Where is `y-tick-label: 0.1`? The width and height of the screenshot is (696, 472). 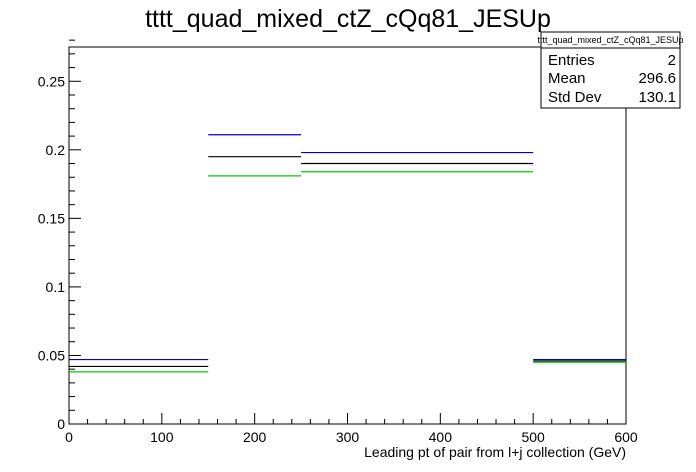
y-tick-label: 0.1 is located at coordinates (56, 287).